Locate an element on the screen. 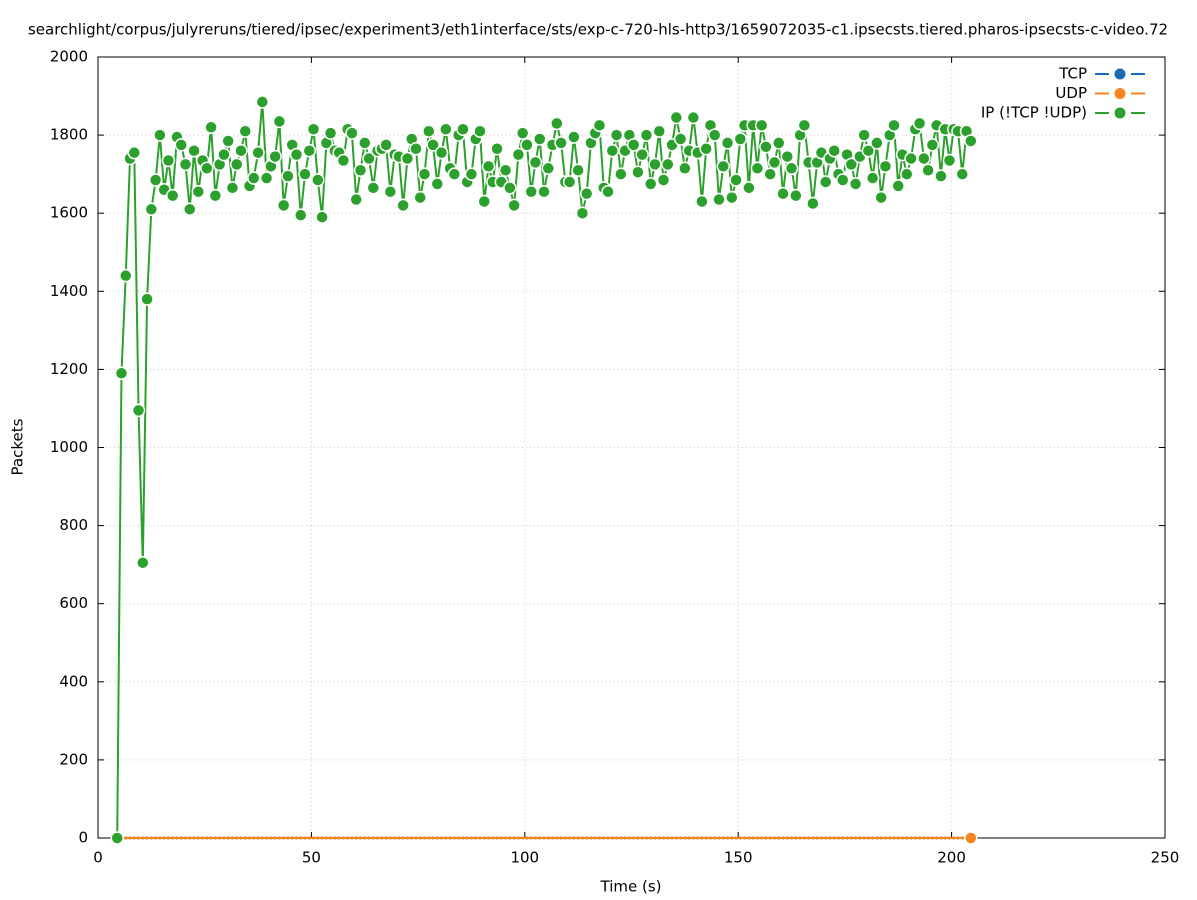 Image resolution: width=1197 pixels, height=900 pixels. y-tick-label: 0 is located at coordinates (83, 838).